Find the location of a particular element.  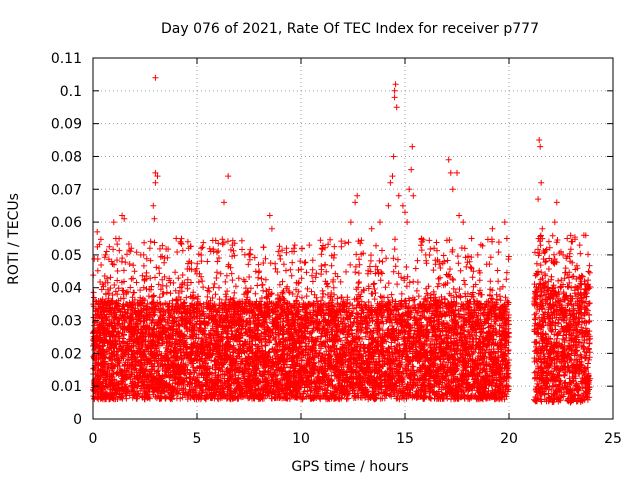

x-tick-label: 20 is located at coordinates (509, 439).